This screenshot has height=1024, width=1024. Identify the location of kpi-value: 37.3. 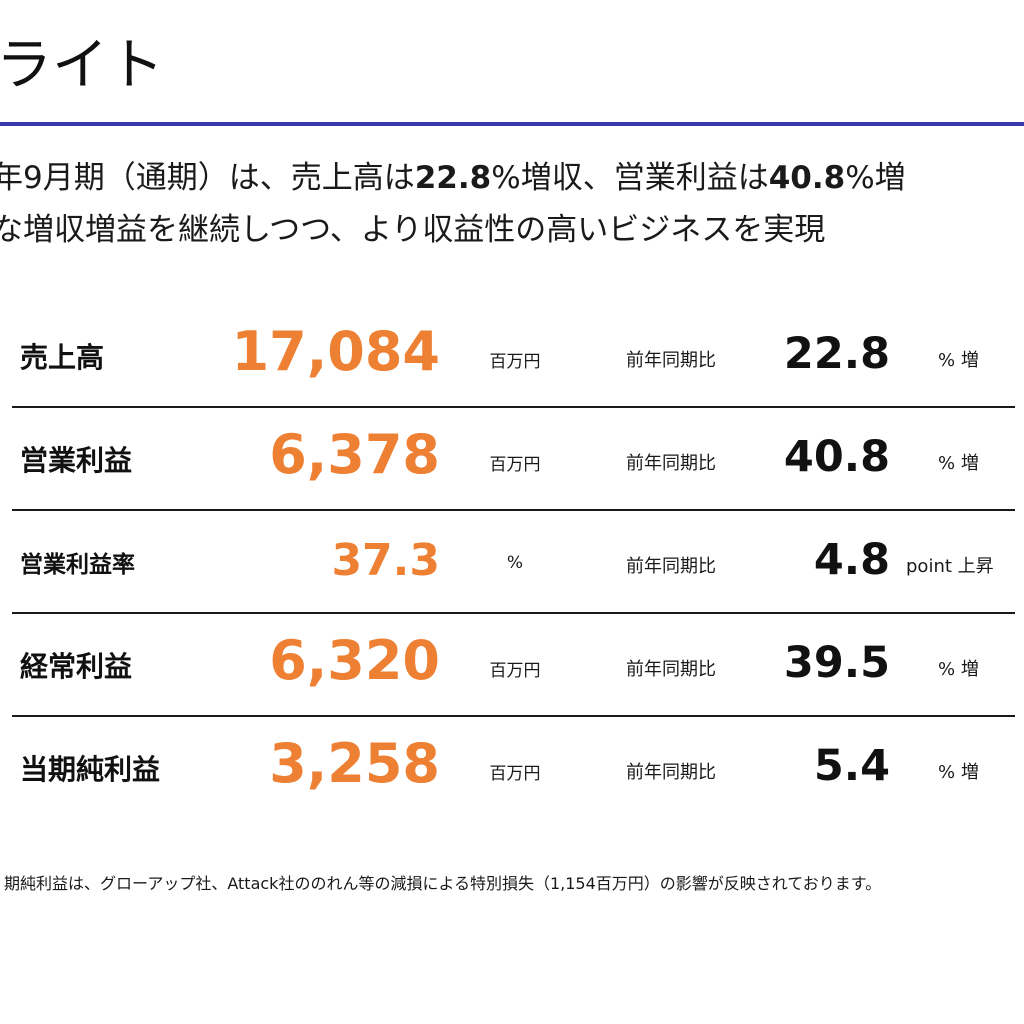
(385, 560).